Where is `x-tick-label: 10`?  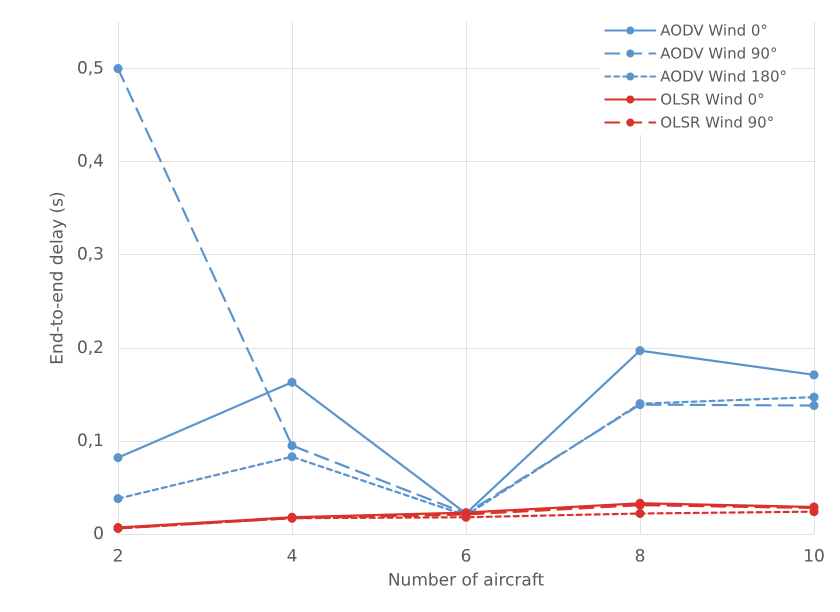
x-tick-label: 10 is located at coordinates (814, 556).